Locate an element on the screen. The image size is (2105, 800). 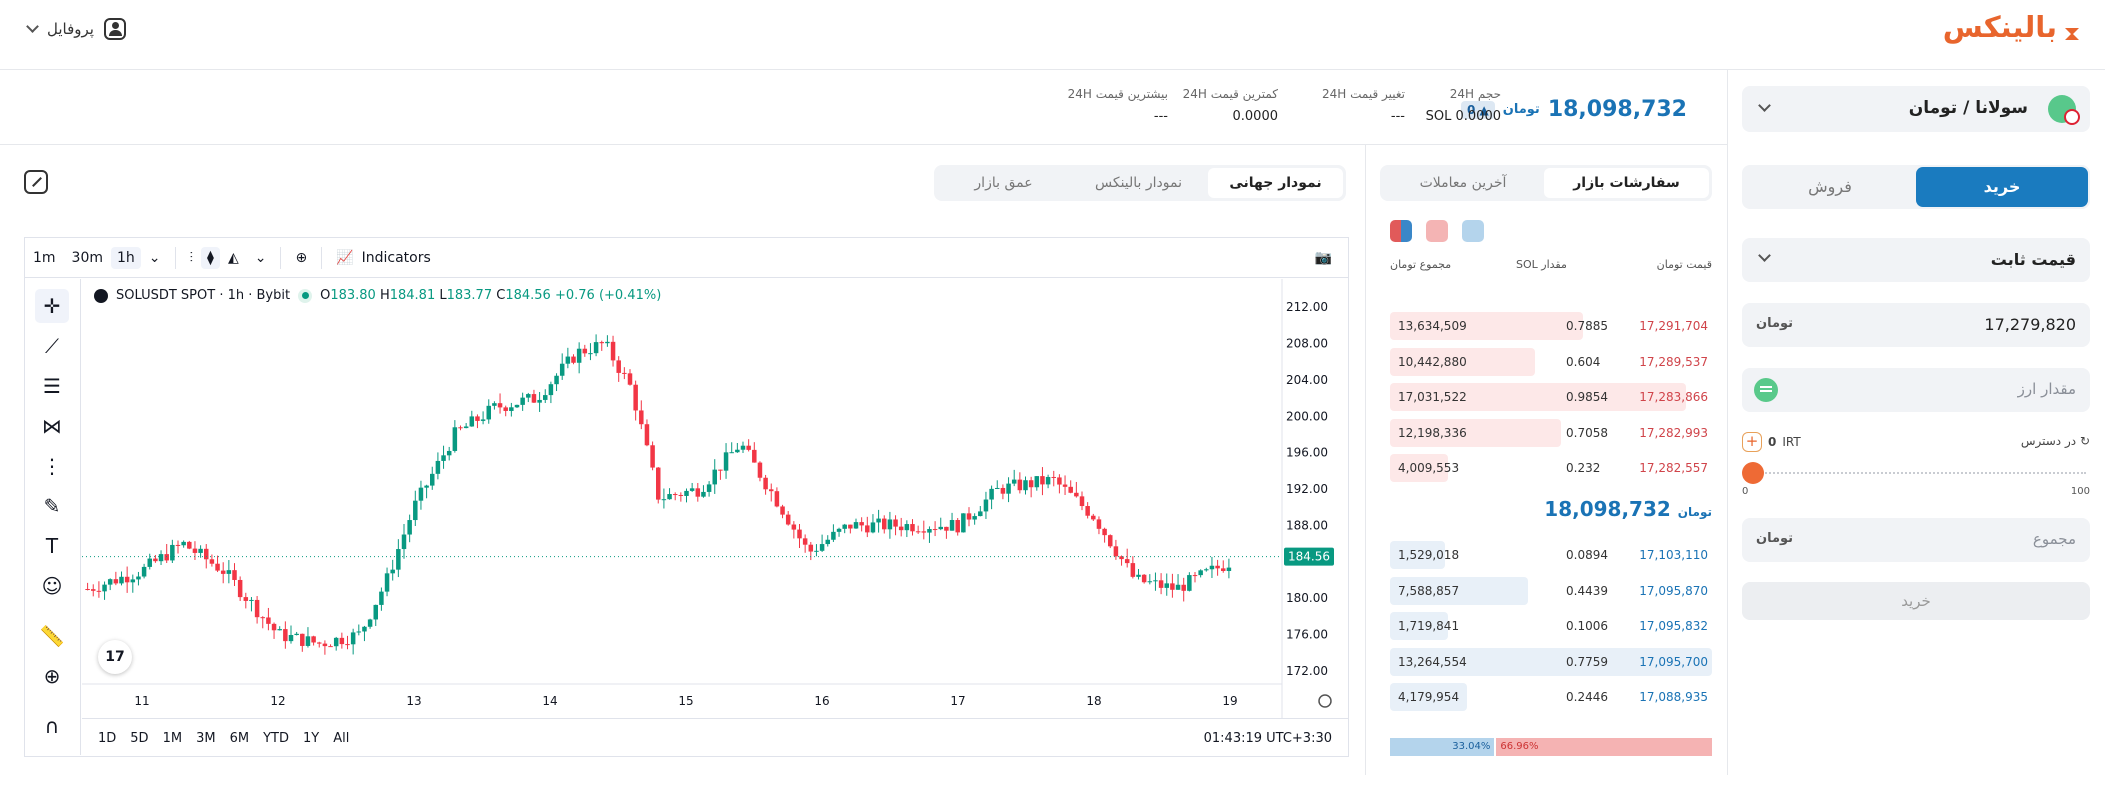
camera-icon: 📷 is located at coordinates (1323, 257).